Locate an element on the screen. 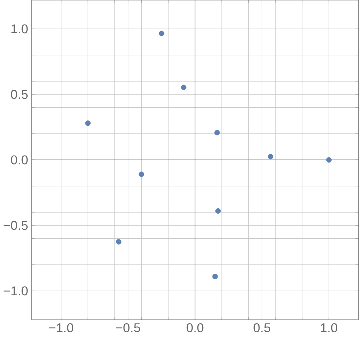 Image resolution: width=360 pixels, height=348 pixels. x-tick-label: 0.5 is located at coordinates (262, 328).